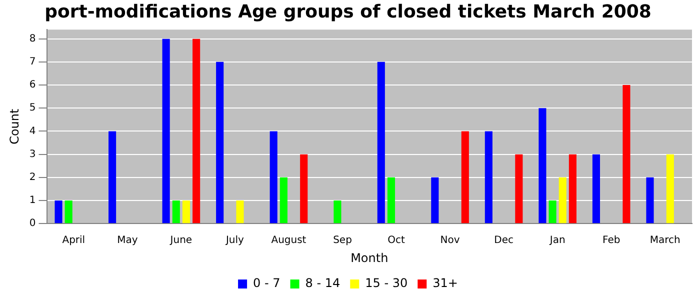 The image size is (700, 300). Describe the element at coordinates (369, 257) in the screenshot. I see `x-axis-title: Month` at that location.